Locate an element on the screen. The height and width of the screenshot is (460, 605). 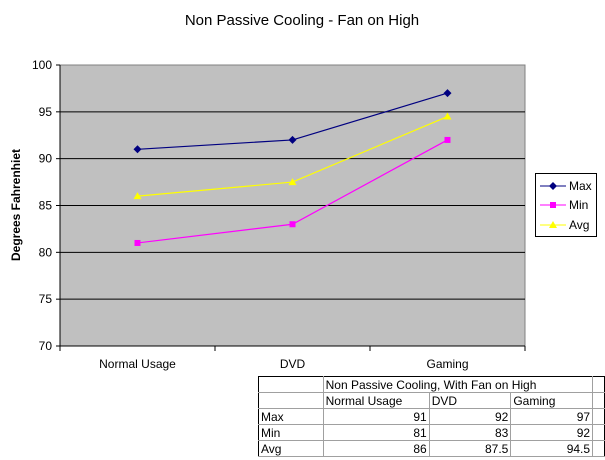
legend-swatch-max is located at coordinates (553, 186).